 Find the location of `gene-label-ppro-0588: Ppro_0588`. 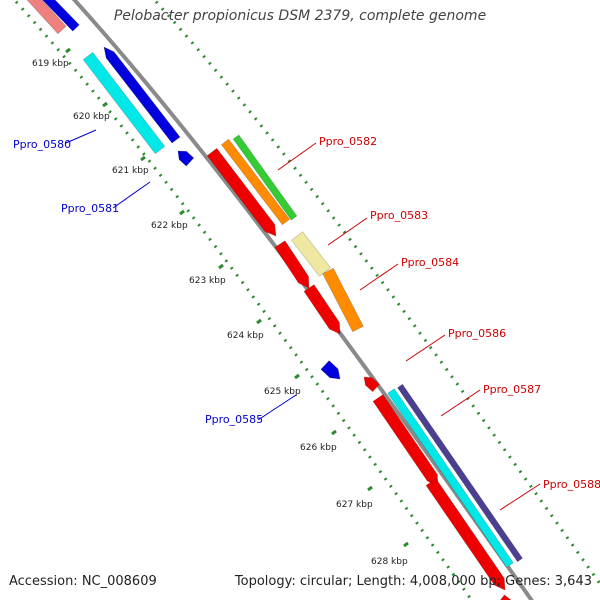

gene-label-ppro-0588: Ppro_0588 is located at coordinates (571, 484).